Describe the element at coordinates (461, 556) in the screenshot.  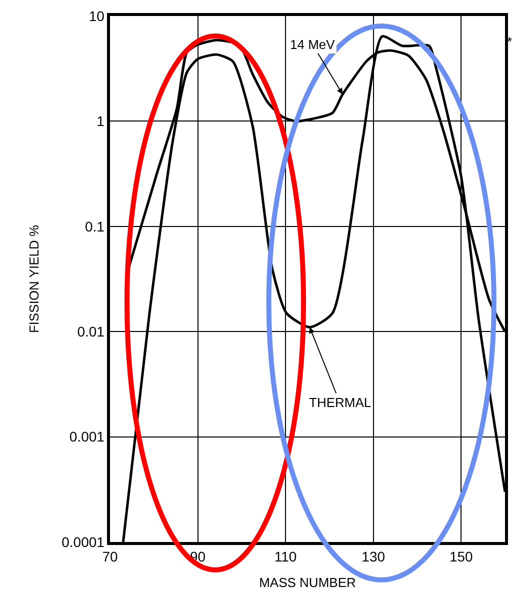
I see `x-tick-label: 150` at that location.